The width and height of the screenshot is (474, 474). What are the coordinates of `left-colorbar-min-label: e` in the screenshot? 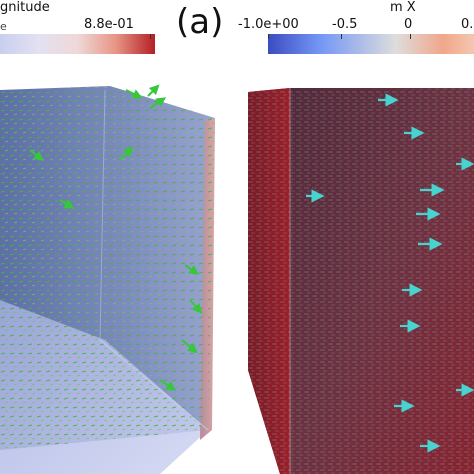 It's located at (3, 26).